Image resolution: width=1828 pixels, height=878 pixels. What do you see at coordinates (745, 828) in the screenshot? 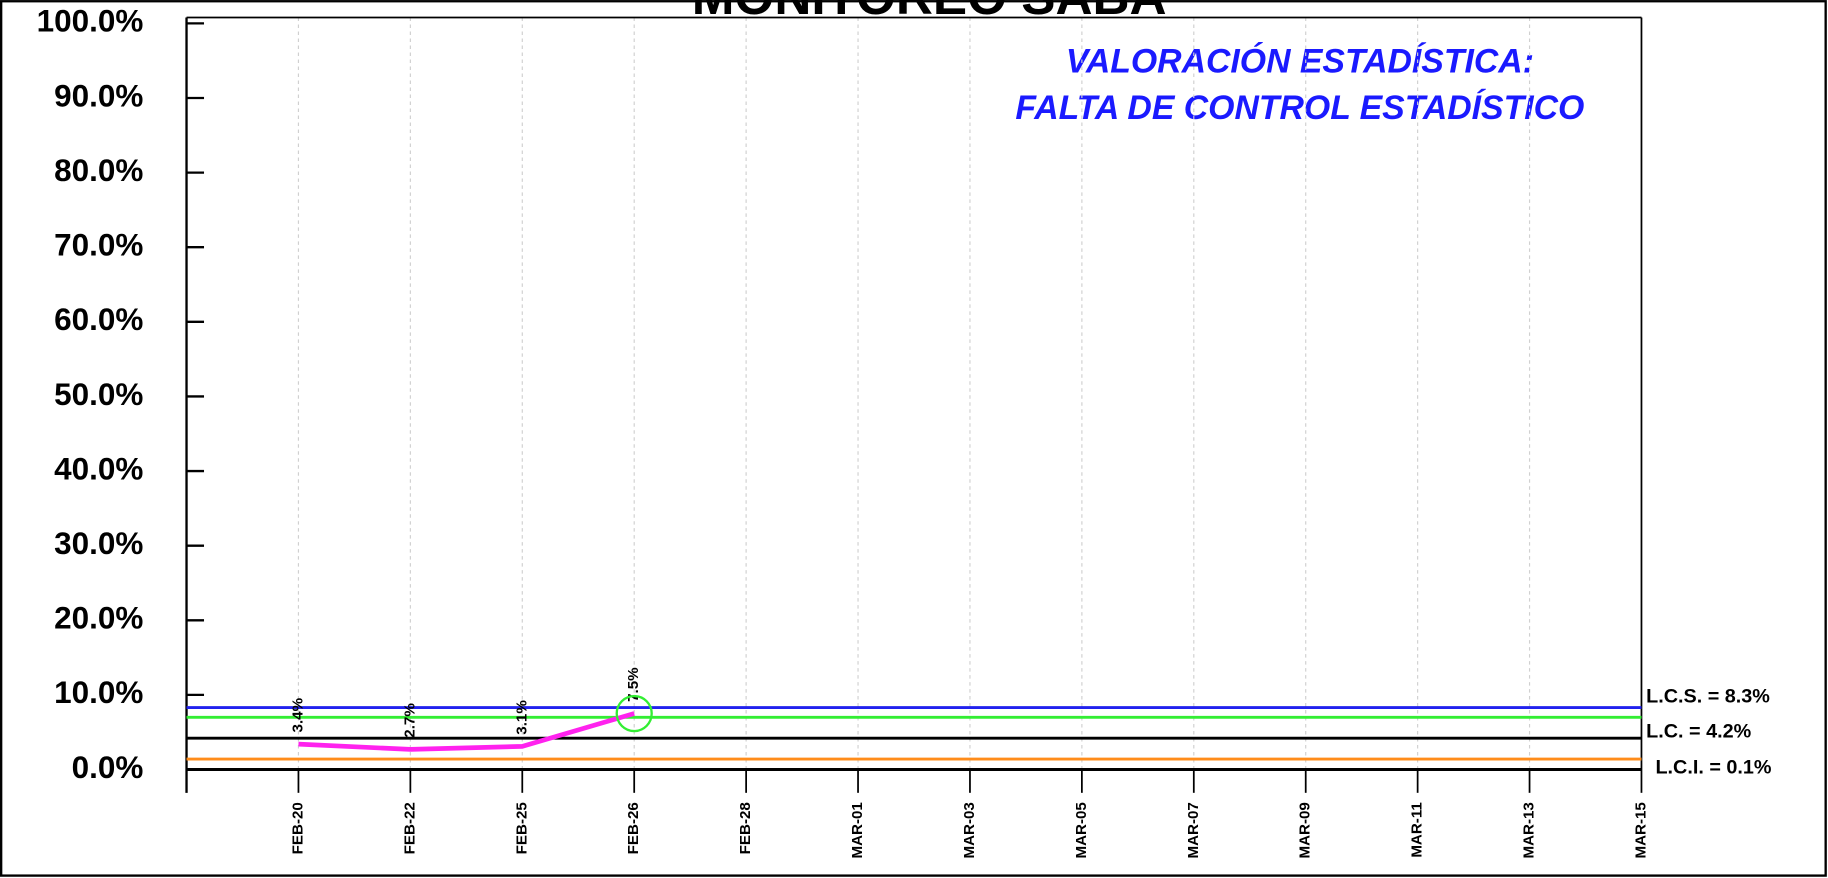
I see `x-tick-label: FEB-28` at bounding box center [745, 828].